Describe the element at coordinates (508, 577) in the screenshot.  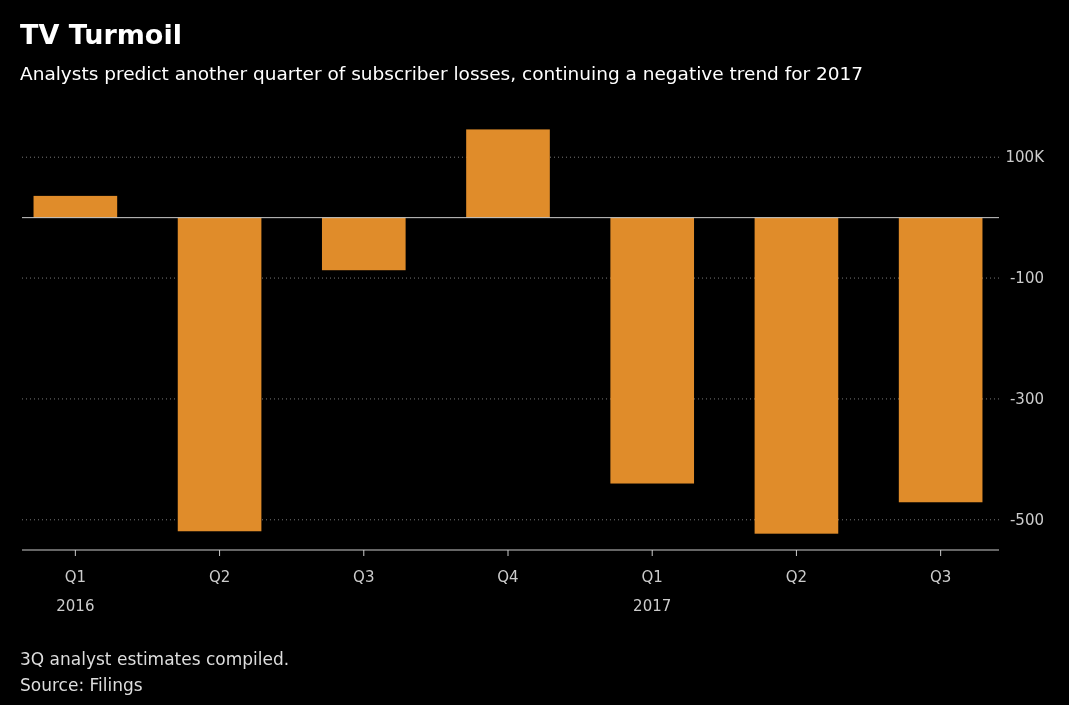
I see `x-tick-label: Q4` at that location.